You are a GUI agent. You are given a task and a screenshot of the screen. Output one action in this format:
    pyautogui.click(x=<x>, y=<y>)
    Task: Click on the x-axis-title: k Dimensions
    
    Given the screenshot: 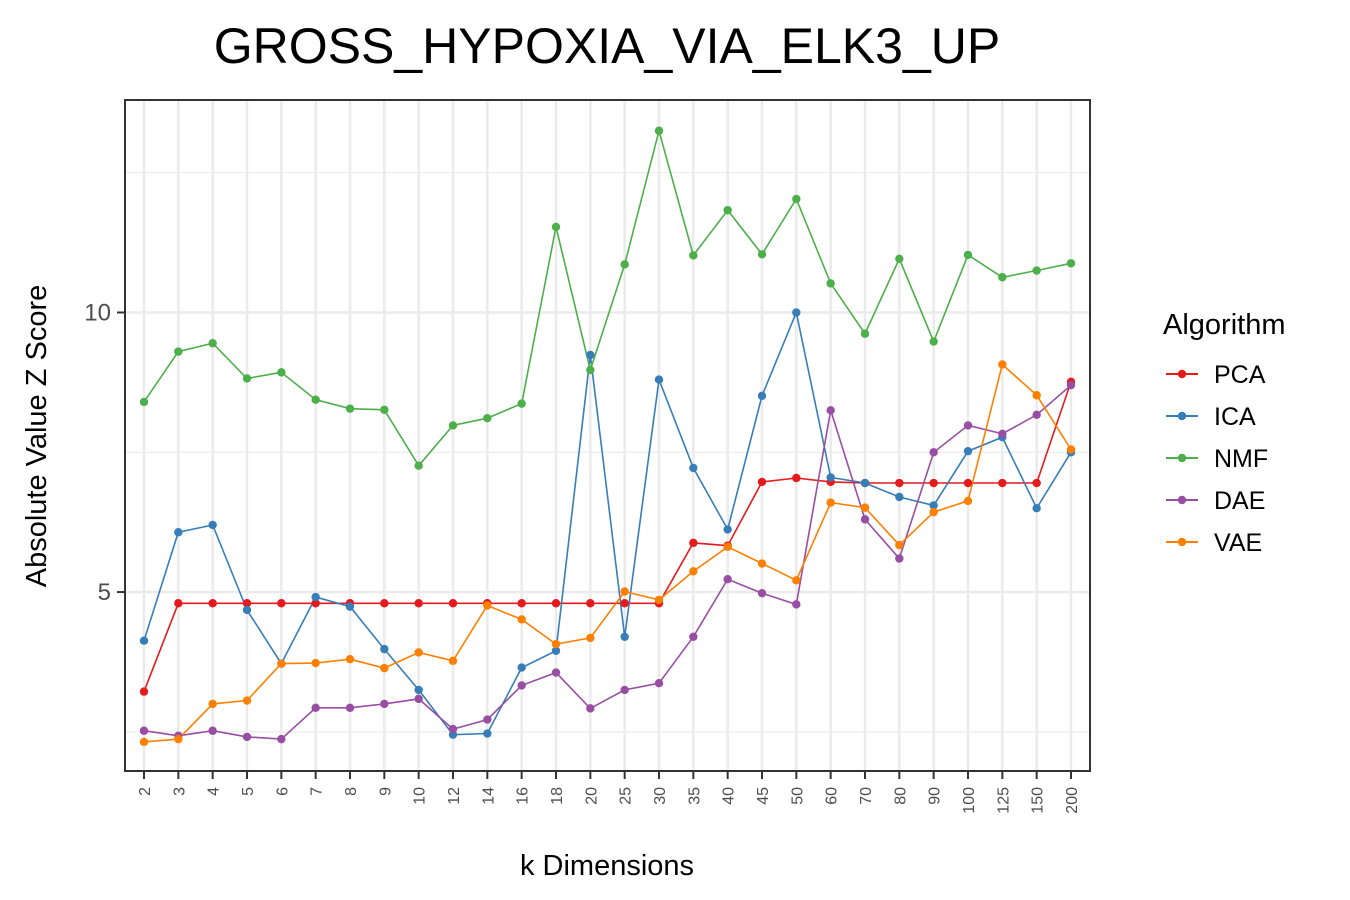 What is the action you would take?
    pyautogui.click(x=607, y=866)
    